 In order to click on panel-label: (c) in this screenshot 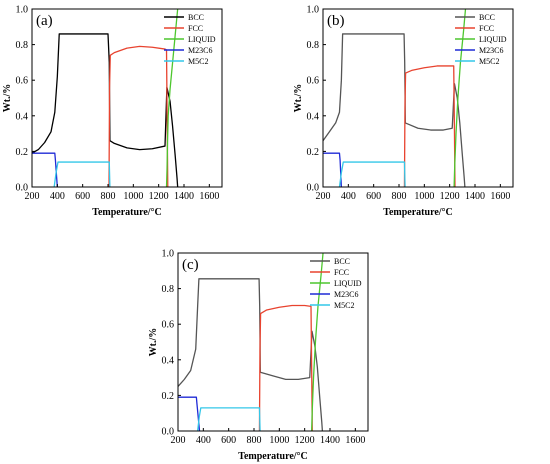, I will do `click(190, 265)`.